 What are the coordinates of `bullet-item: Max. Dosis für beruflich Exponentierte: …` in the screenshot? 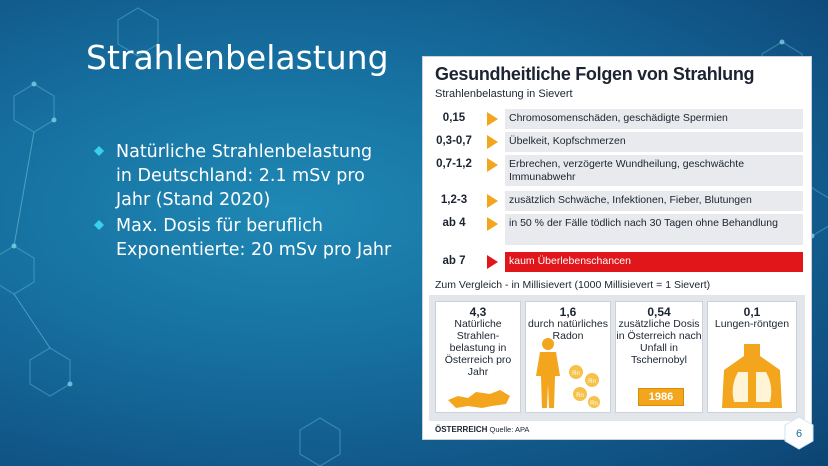 It's located at (242, 238).